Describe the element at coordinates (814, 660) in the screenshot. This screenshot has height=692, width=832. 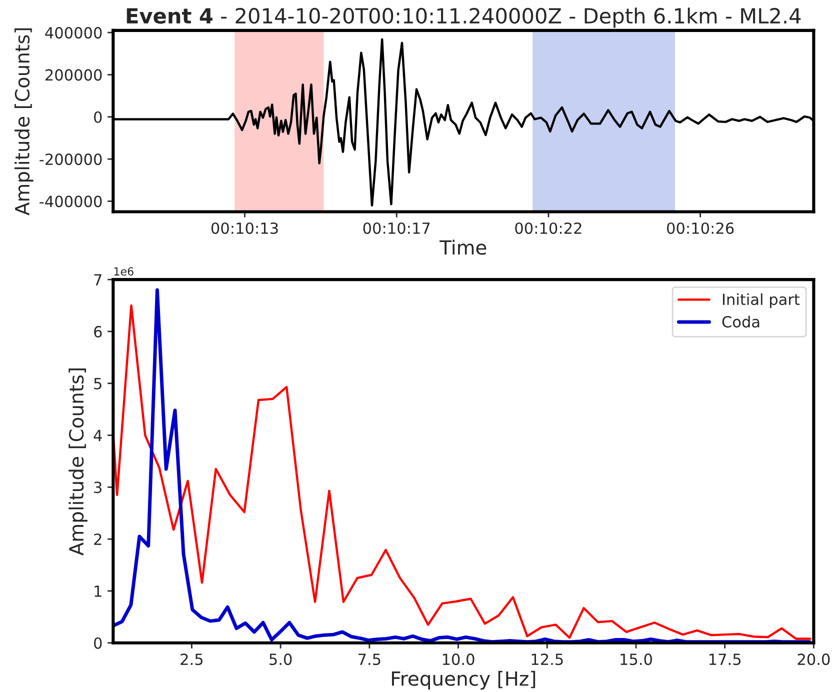
I see `x-tick-label: 20.0` at that location.